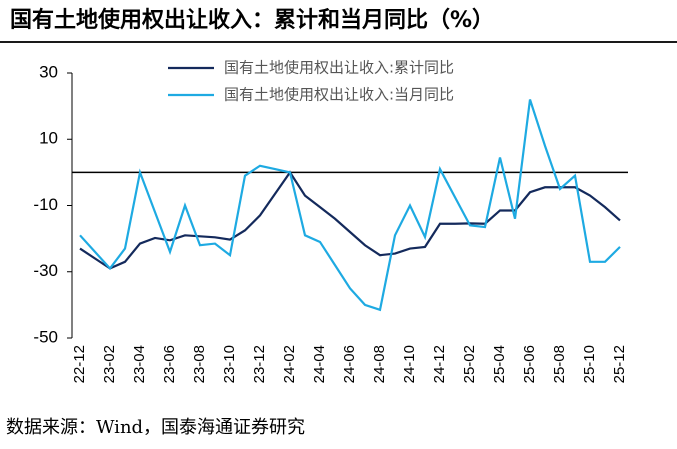  Describe the element at coordinates (319, 364) in the screenshot. I see `x-tick-label: 24-04` at that location.